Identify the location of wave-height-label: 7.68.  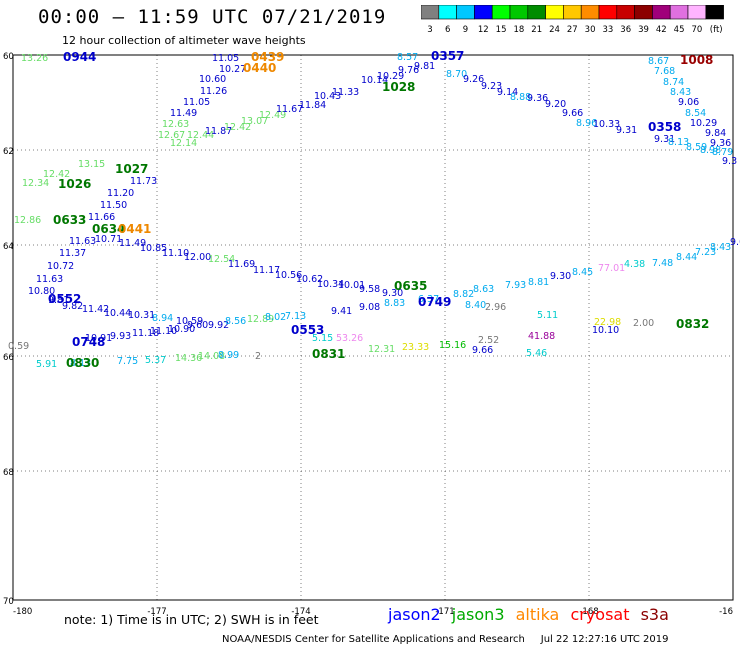
(664, 71).